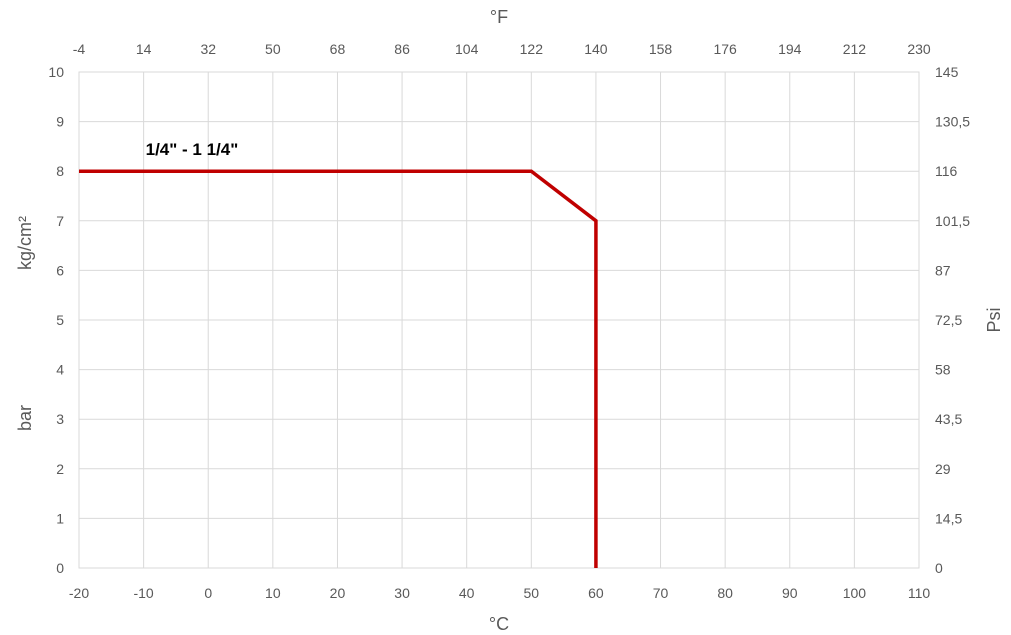  Describe the element at coordinates (60, 419) in the screenshot. I see `tick-label-left: 3` at that location.